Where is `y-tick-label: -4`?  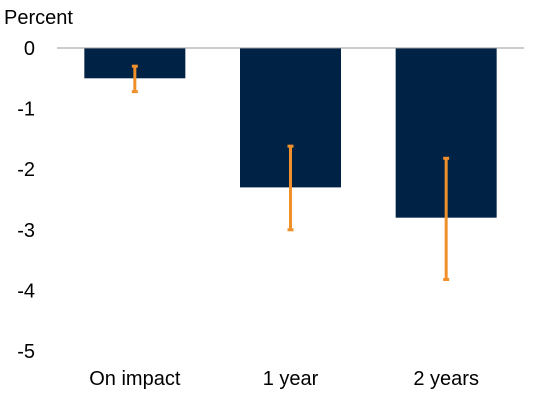
y-tick-label: -4 is located at coordinates (26, 291).